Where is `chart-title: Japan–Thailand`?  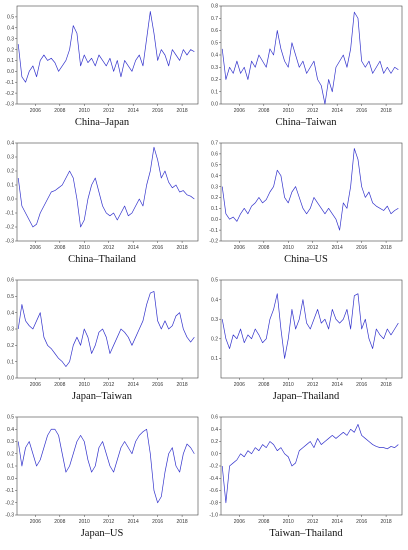 chart-title: Japan–Thailand is located at coordinates (306, 396).